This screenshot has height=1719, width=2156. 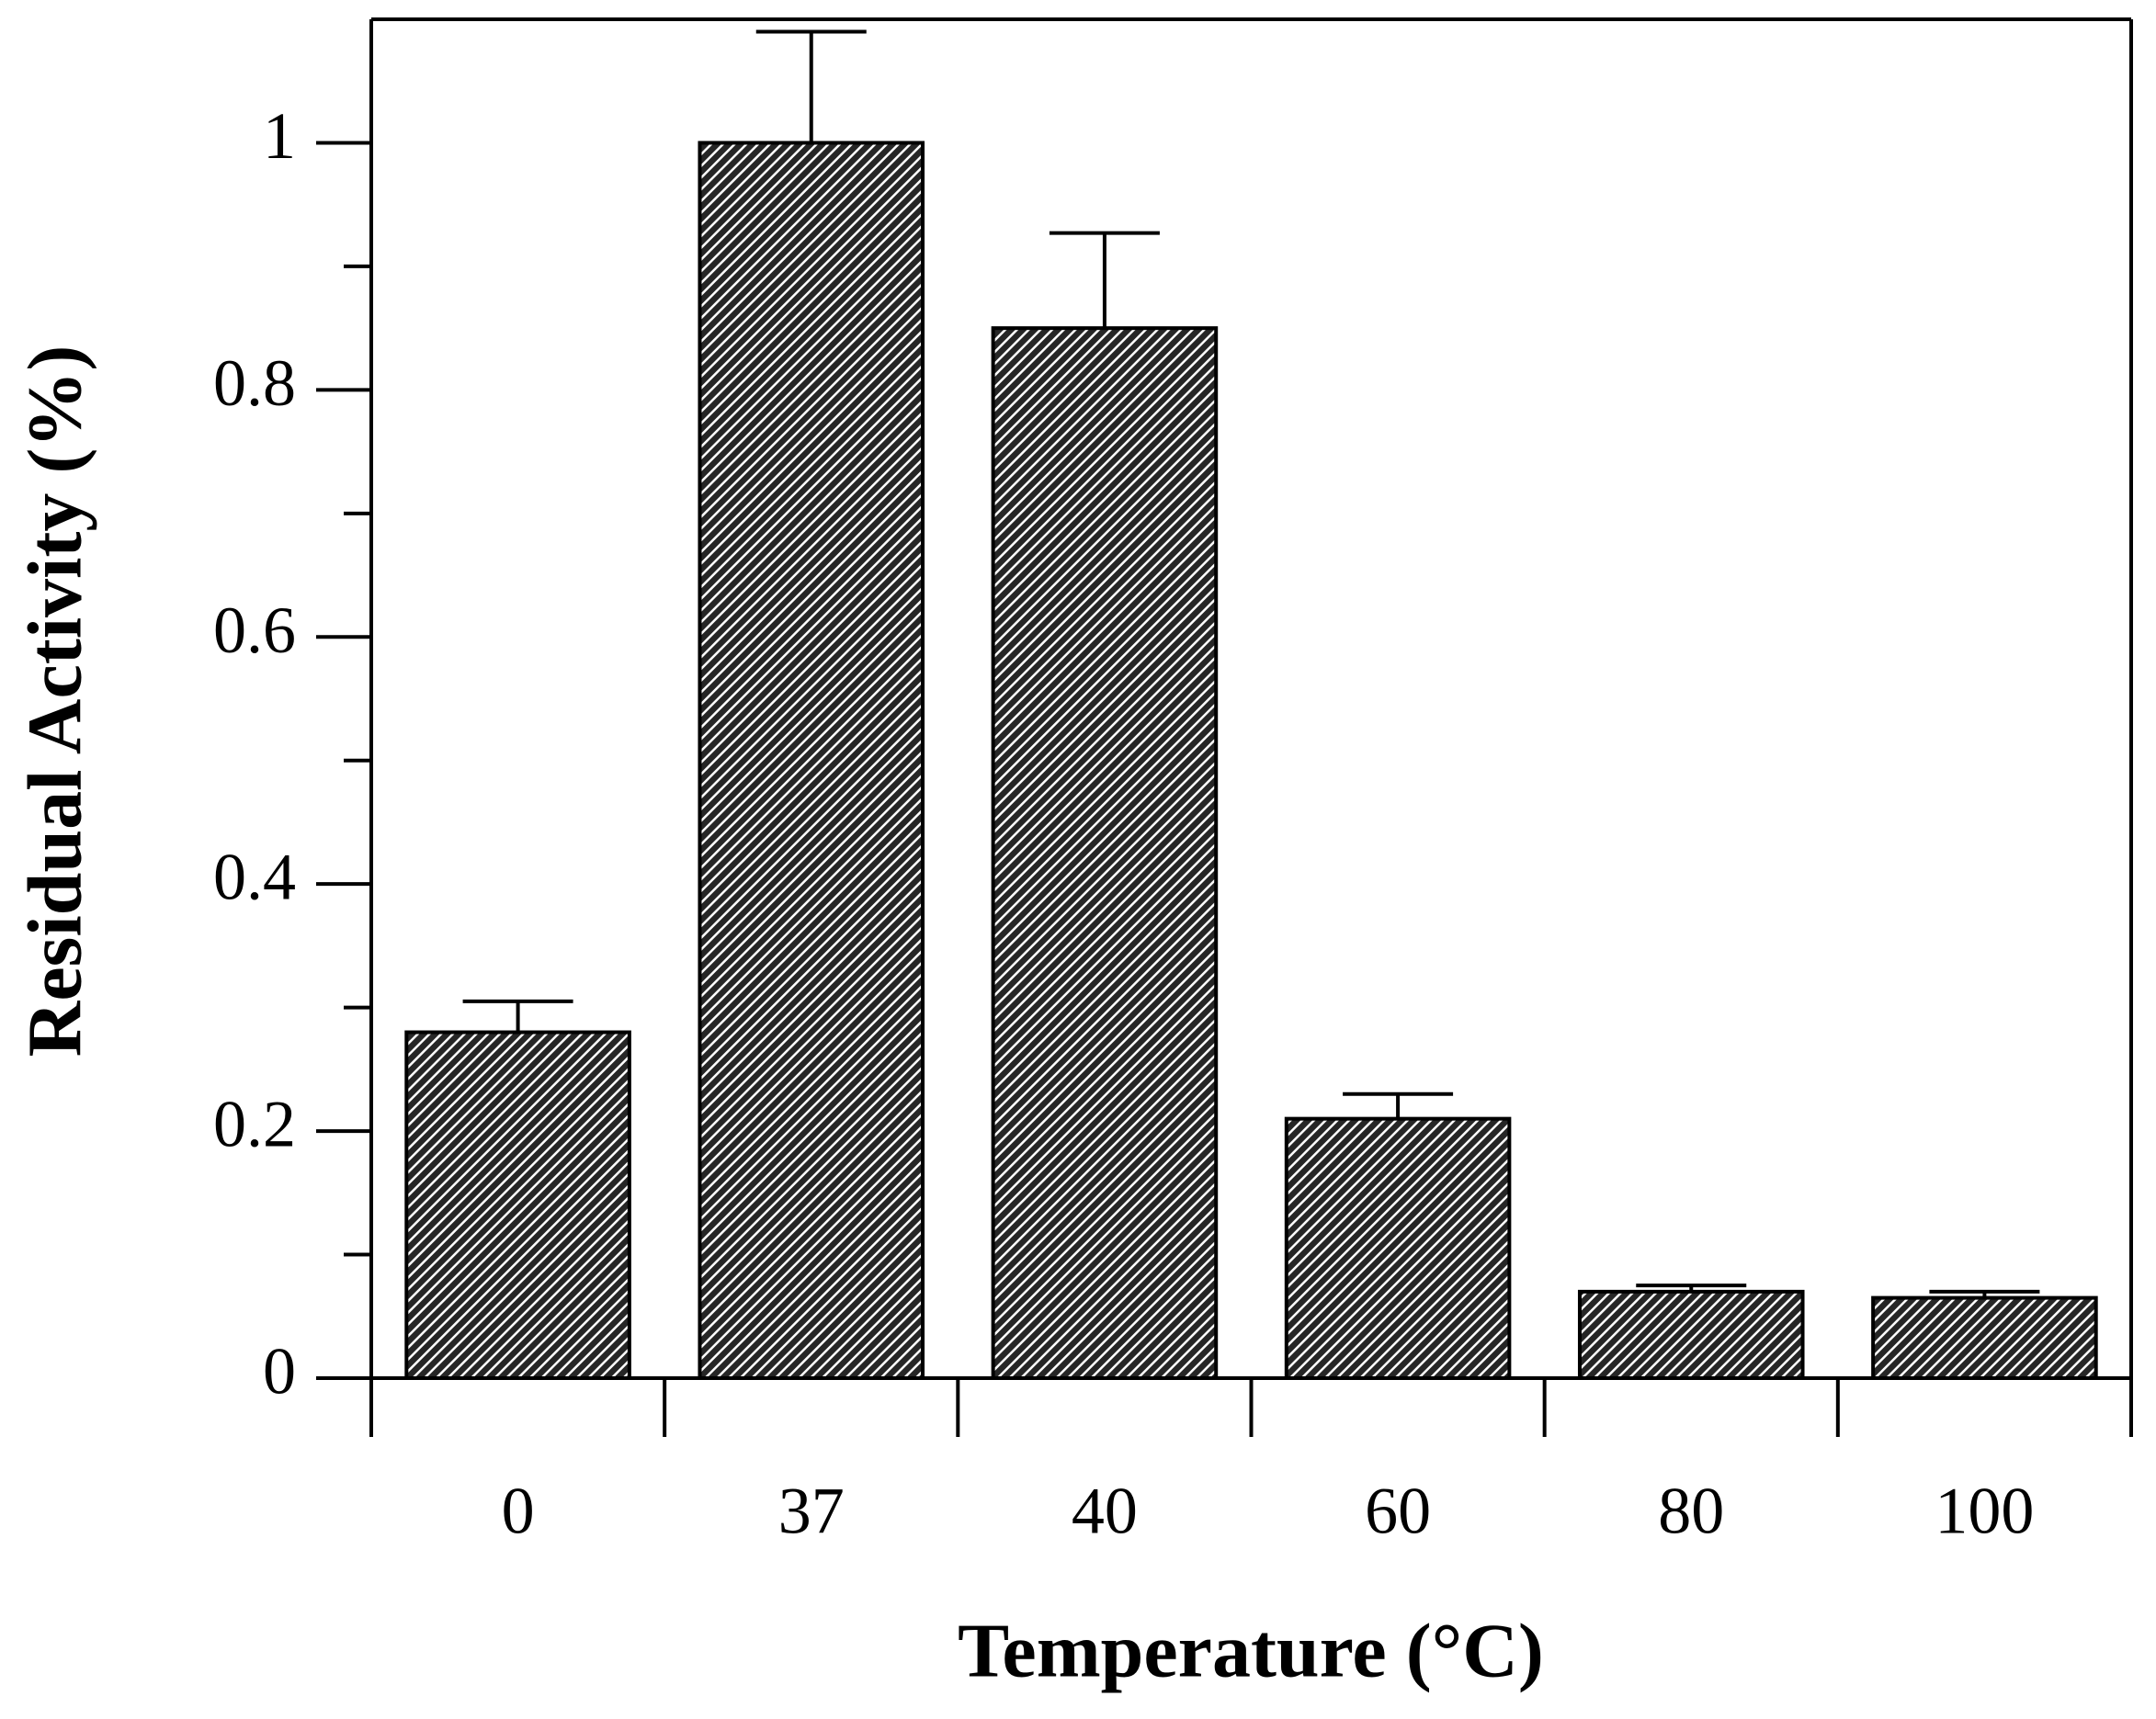 I want to click on x-tick-label: 0, so click(x=518, y=1512).